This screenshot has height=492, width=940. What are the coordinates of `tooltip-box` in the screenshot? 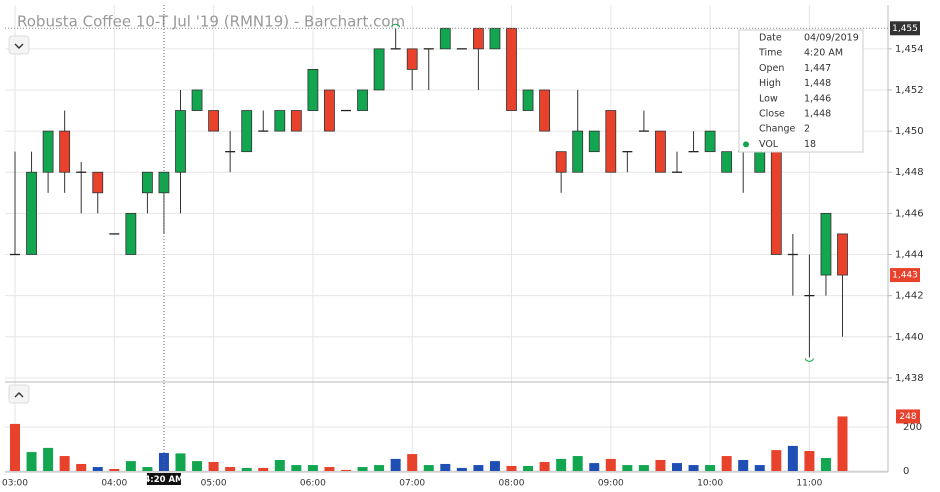 It's located at (801, 91).